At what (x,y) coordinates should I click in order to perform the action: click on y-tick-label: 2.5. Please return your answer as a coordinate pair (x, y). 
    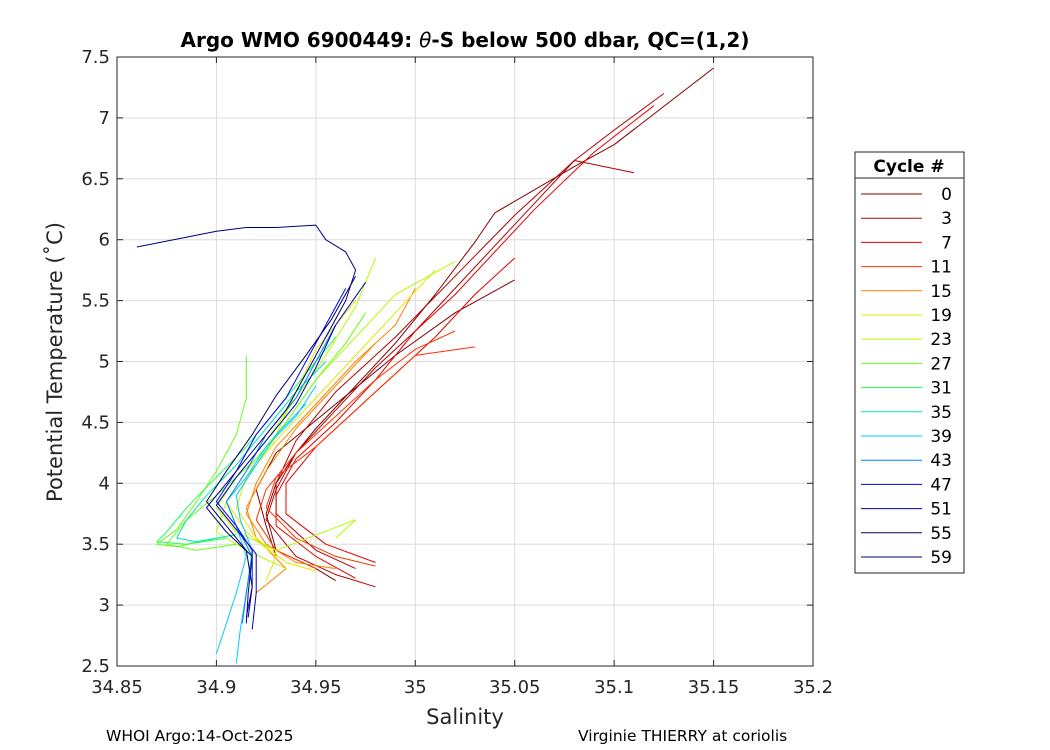
    Looking at the image, I should click on (95, 666).